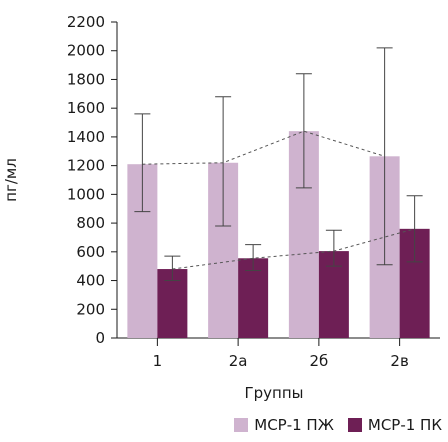  What do you see at coordinates (86, 51) in the screenshot?
I see `y-tick-label: 2000` at bounding box center [86, 51].